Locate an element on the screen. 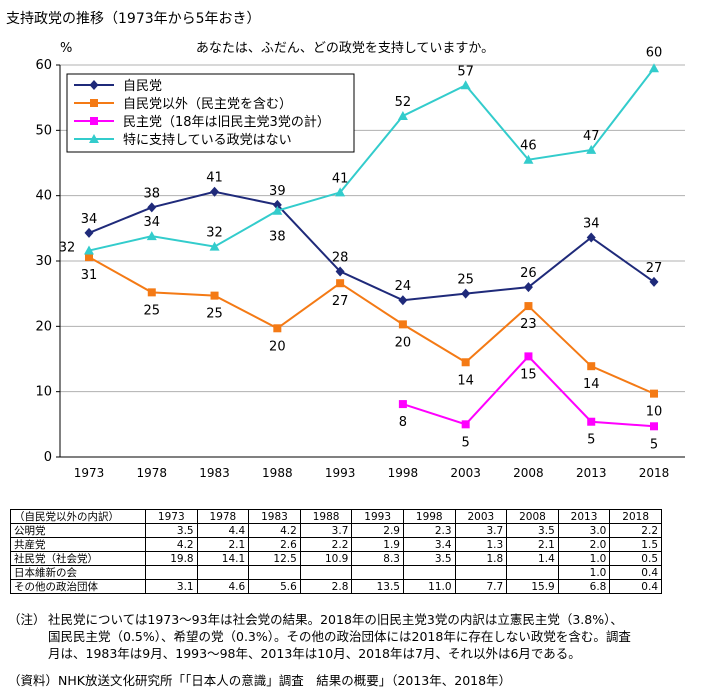 This screenshot has height=695, width=719. table-cell: 4.6 is located at coordinates (223, 586).